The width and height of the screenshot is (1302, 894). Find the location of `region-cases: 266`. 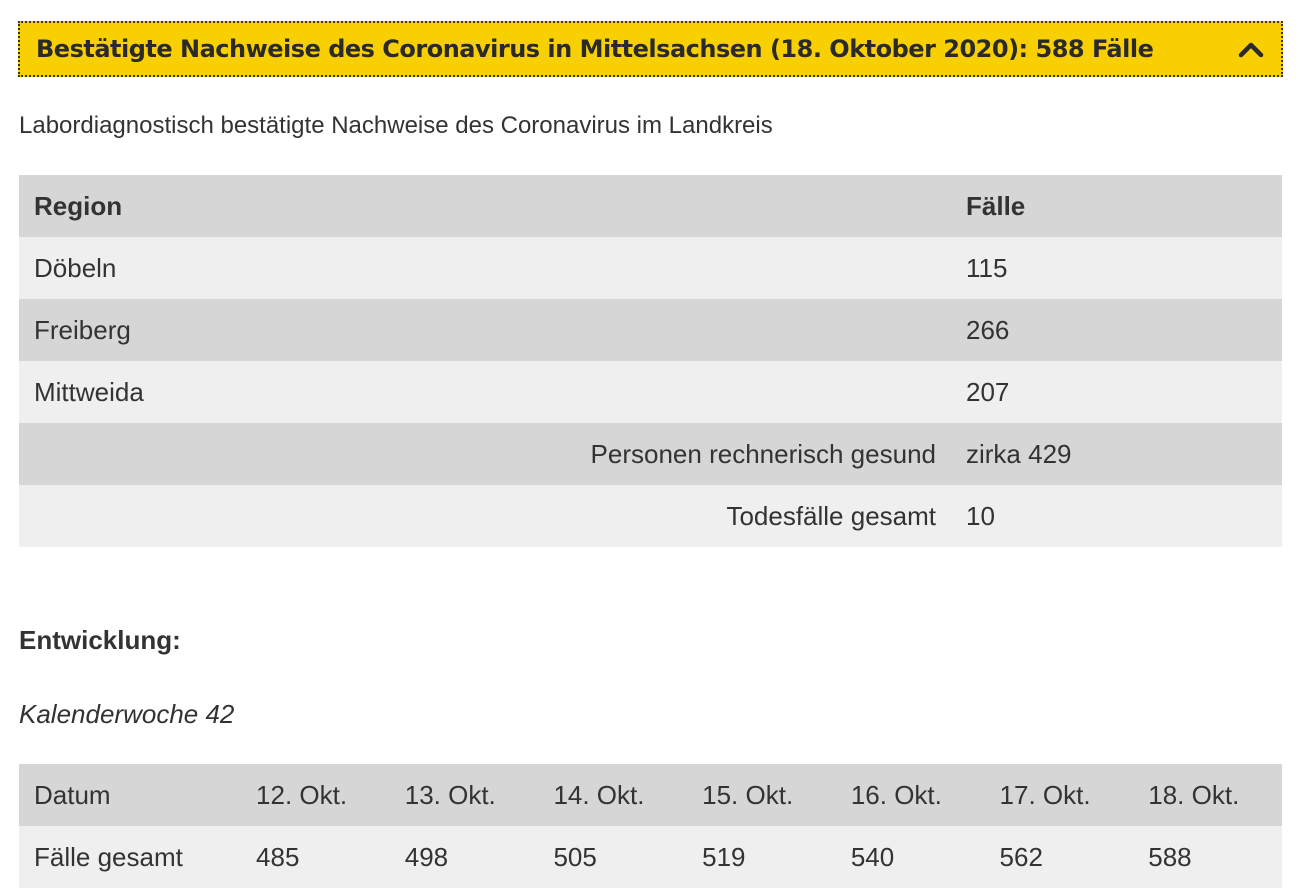

region-cases: 266 is located at coordinates (988, 329).